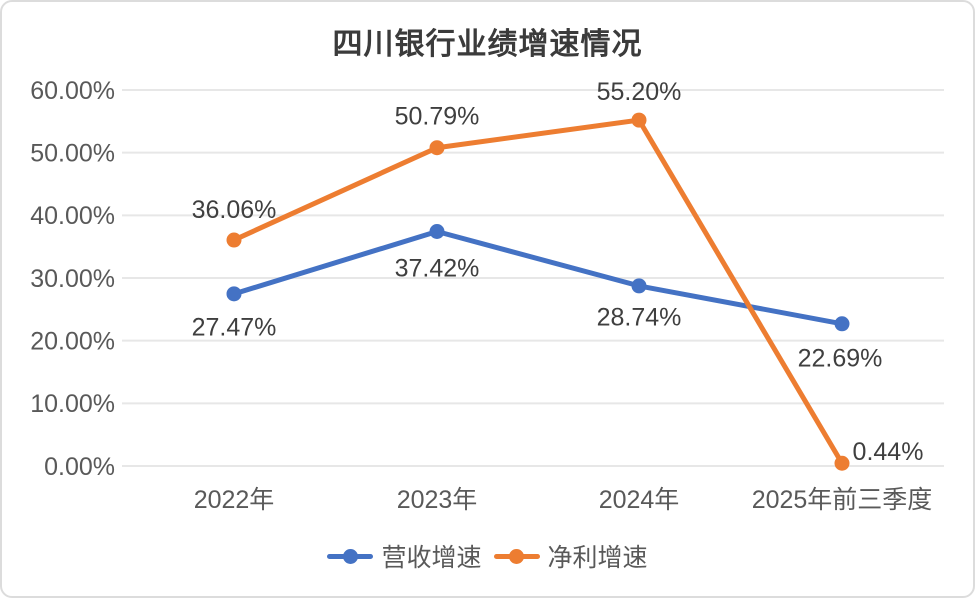 The height and width of the screenshot is (598, 975). I want to click on legend-item-profit-growth: 净利增速, so click(570, 556).